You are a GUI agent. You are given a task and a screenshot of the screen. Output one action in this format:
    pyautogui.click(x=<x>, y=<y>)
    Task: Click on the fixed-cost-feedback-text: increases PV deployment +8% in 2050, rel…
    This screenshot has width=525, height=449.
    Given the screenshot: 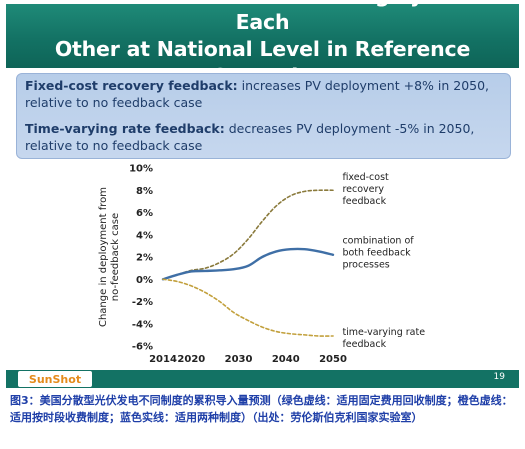 What is the action you would take?
    pyautogui.click(x=257, y=94)
    